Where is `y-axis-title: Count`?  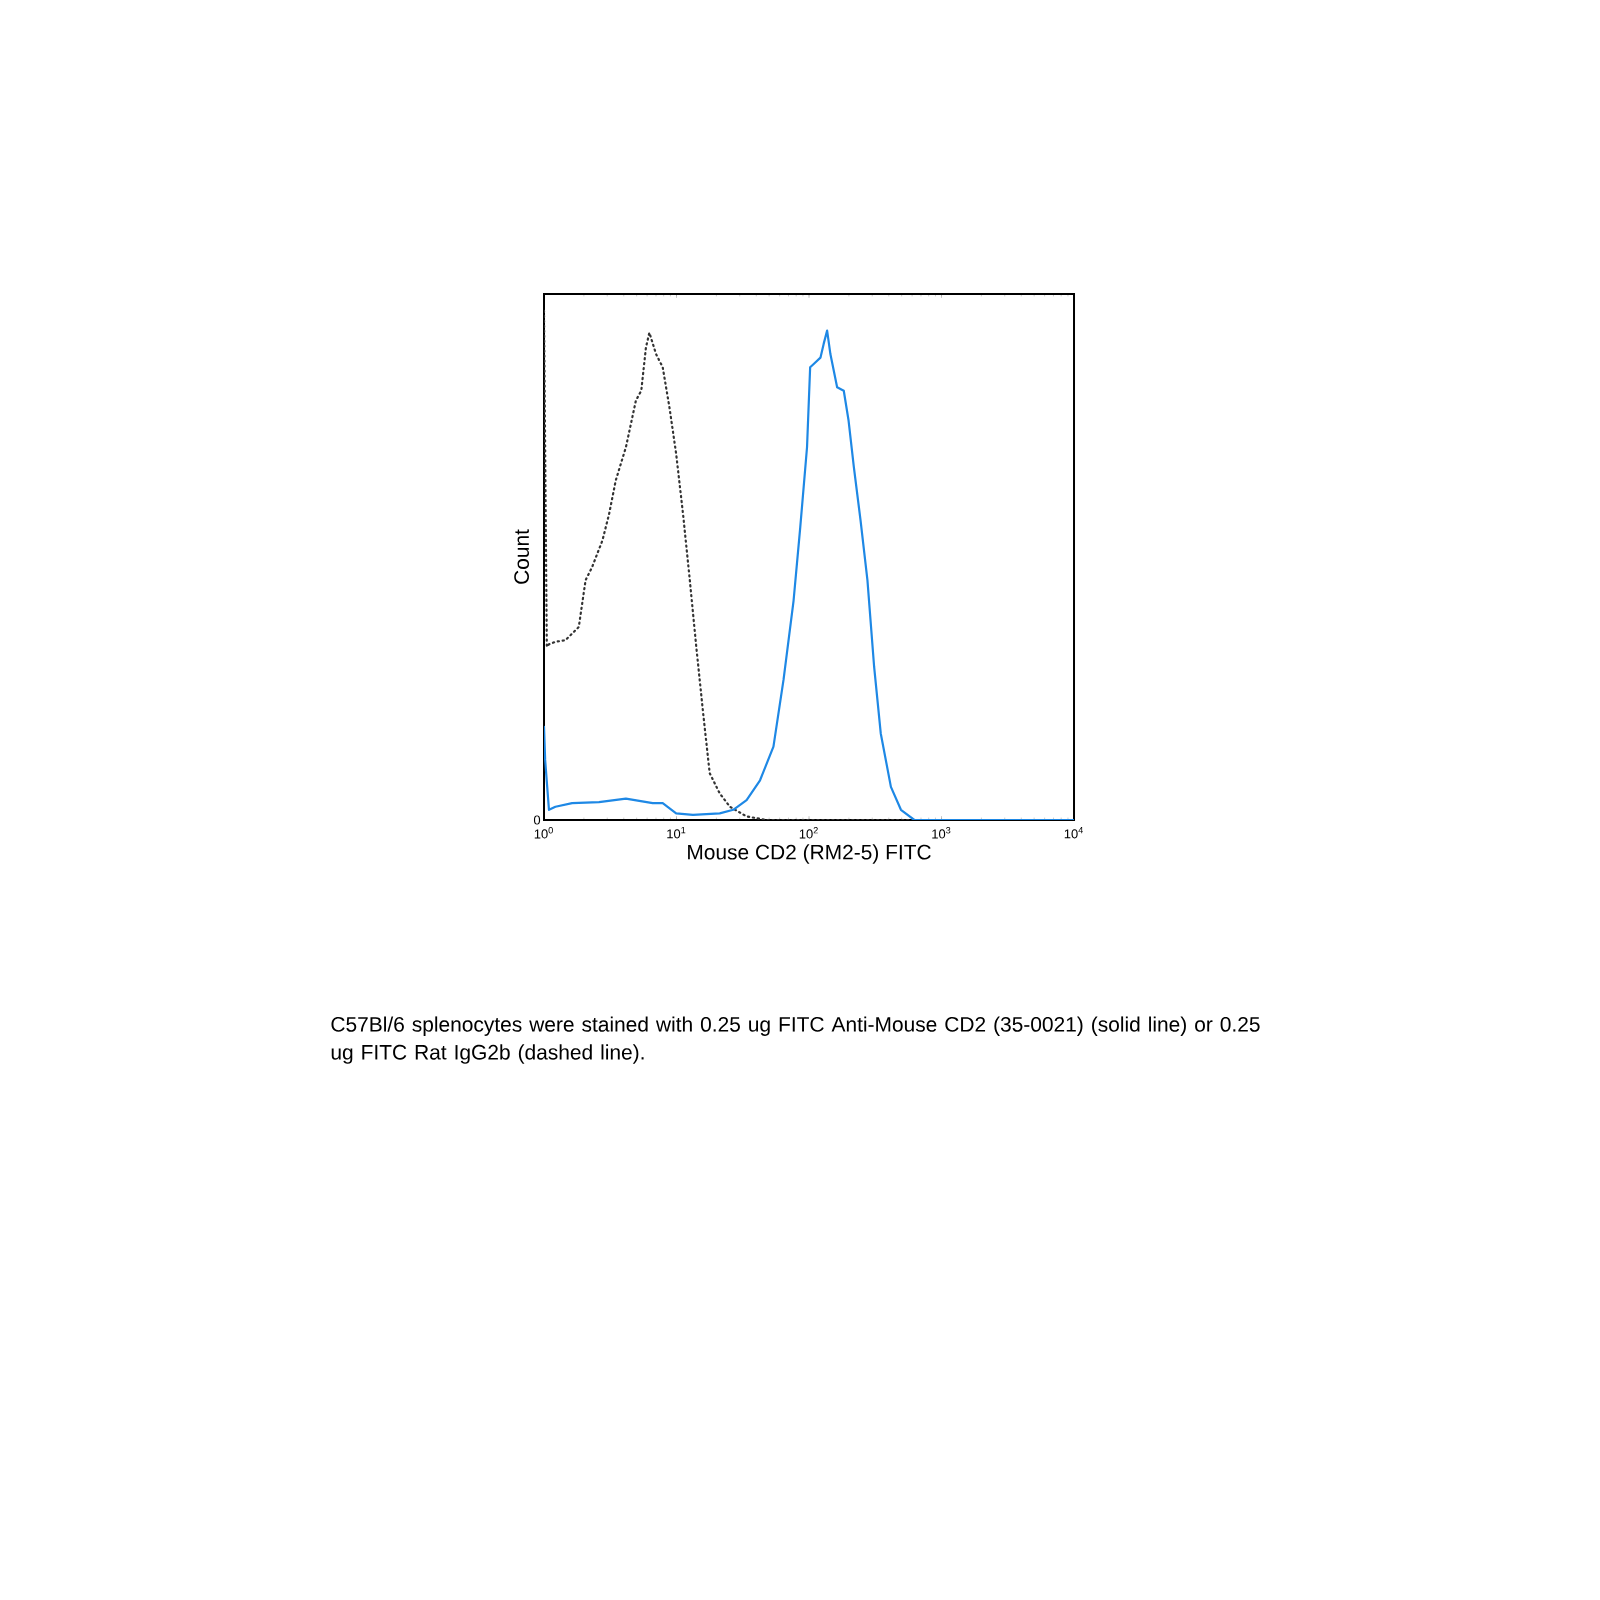
y-axis-title: Count is located at coordinates (522, 556).